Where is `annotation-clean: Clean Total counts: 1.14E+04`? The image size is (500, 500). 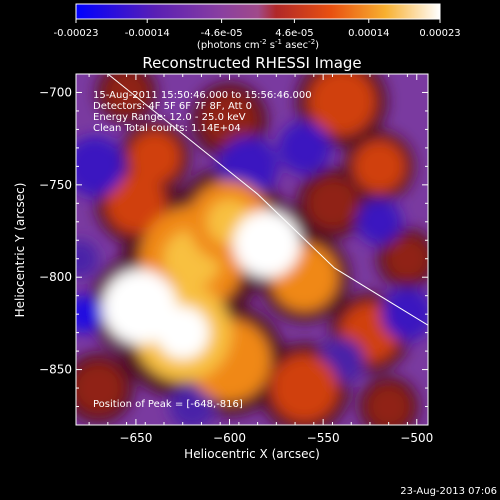
annotation-clean: Clean Total counts: 1.14E+04 is located at coordinates (167, 128).